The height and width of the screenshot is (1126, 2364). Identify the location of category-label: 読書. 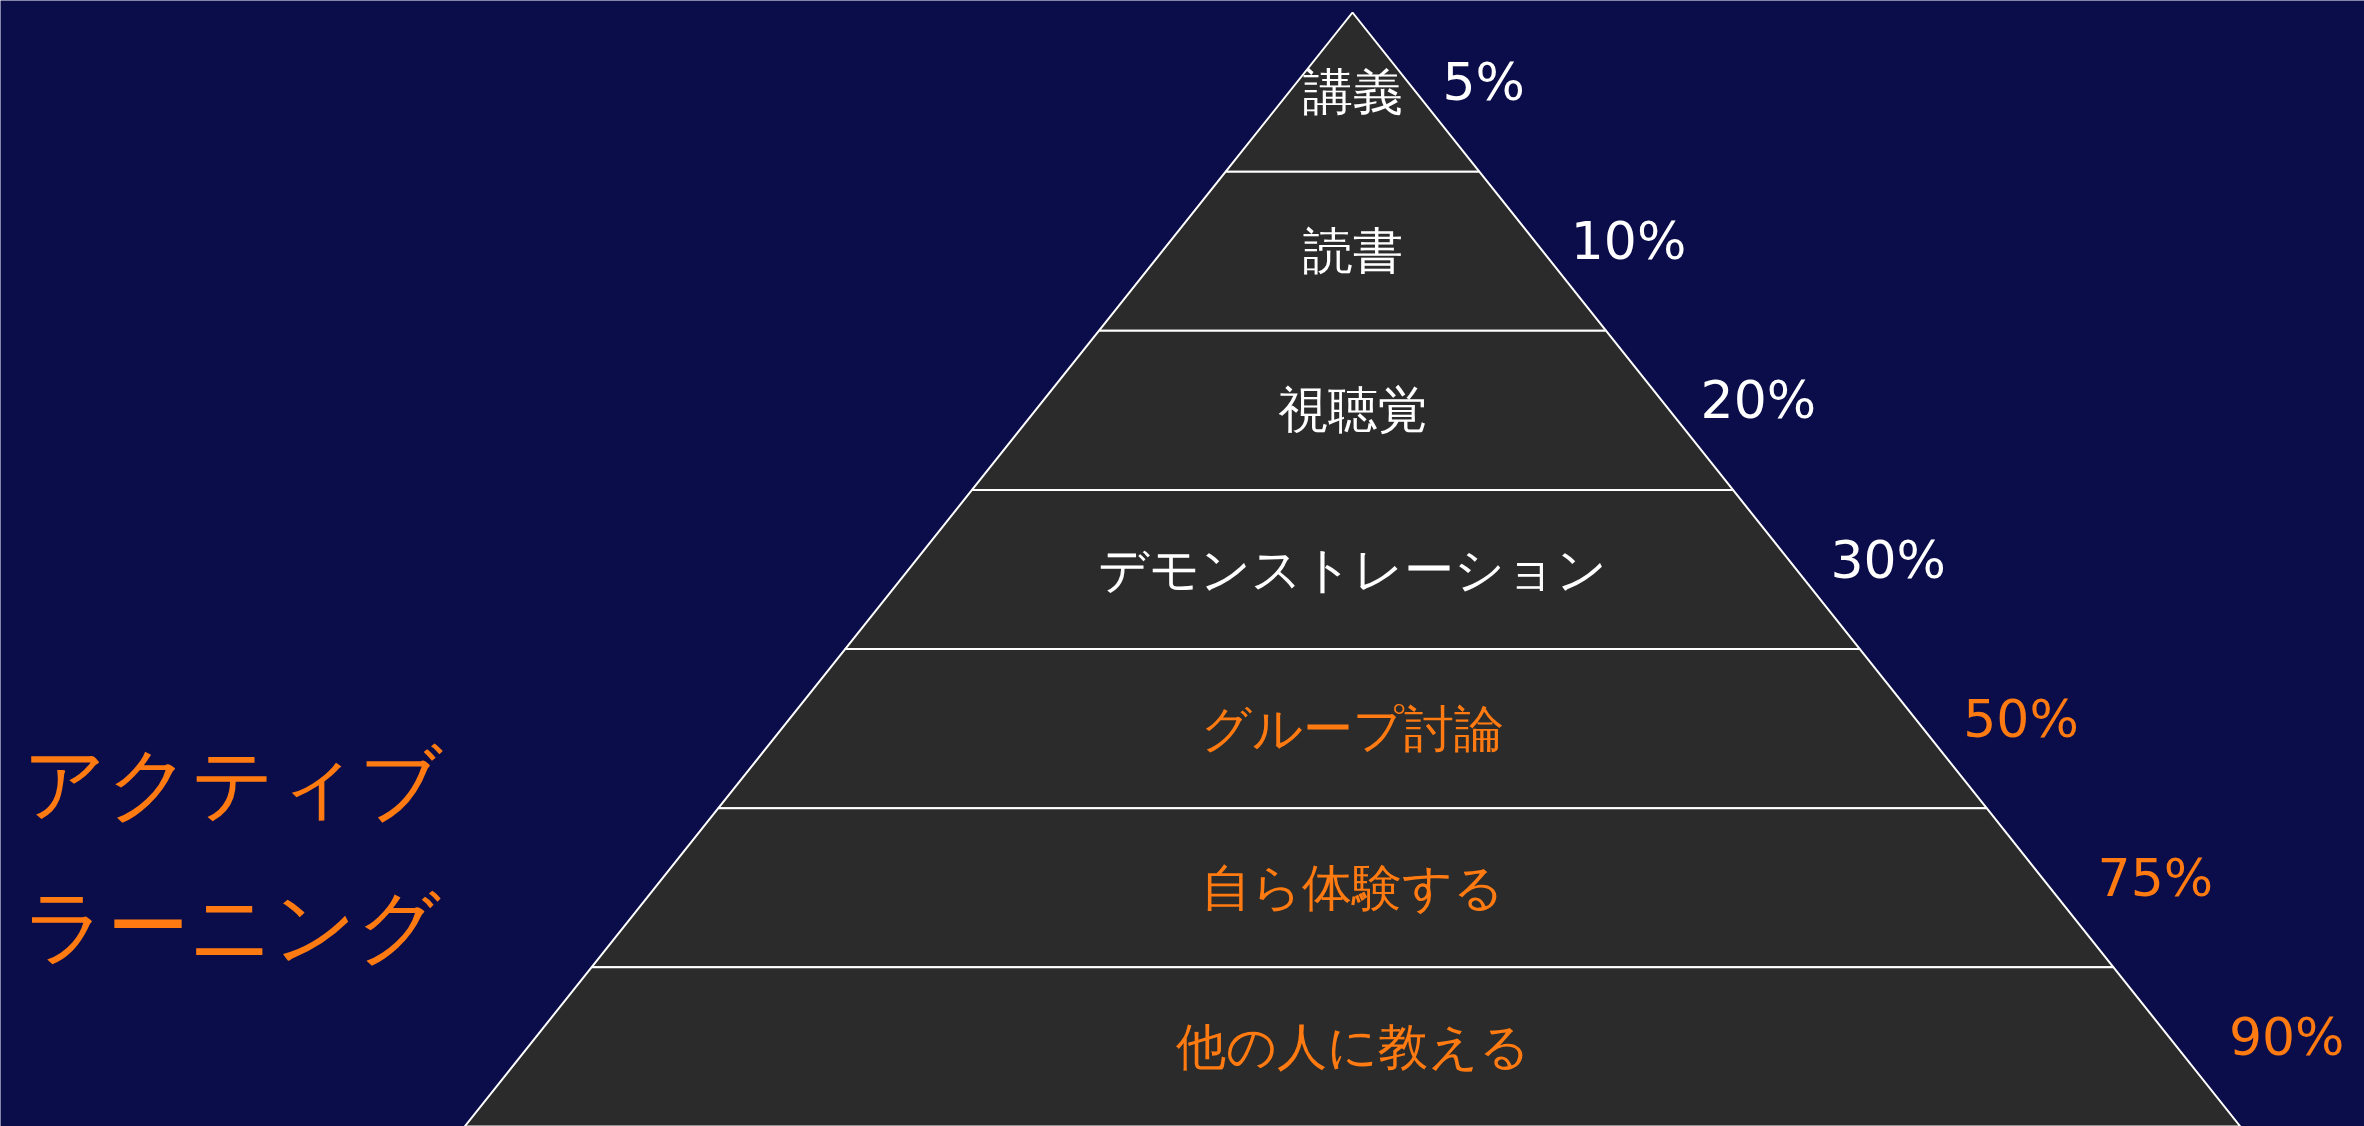
(1352, 251).